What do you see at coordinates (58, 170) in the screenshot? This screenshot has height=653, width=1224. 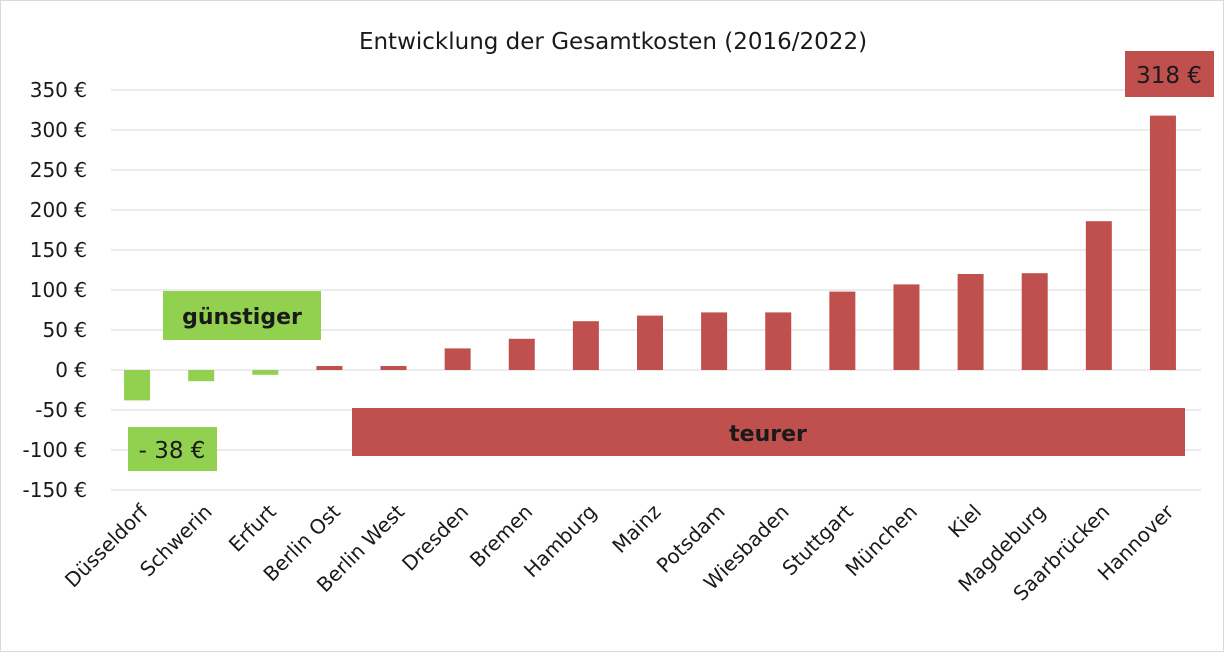 I see `y-tick-label: 250 €` at bounding box center [58, 170].